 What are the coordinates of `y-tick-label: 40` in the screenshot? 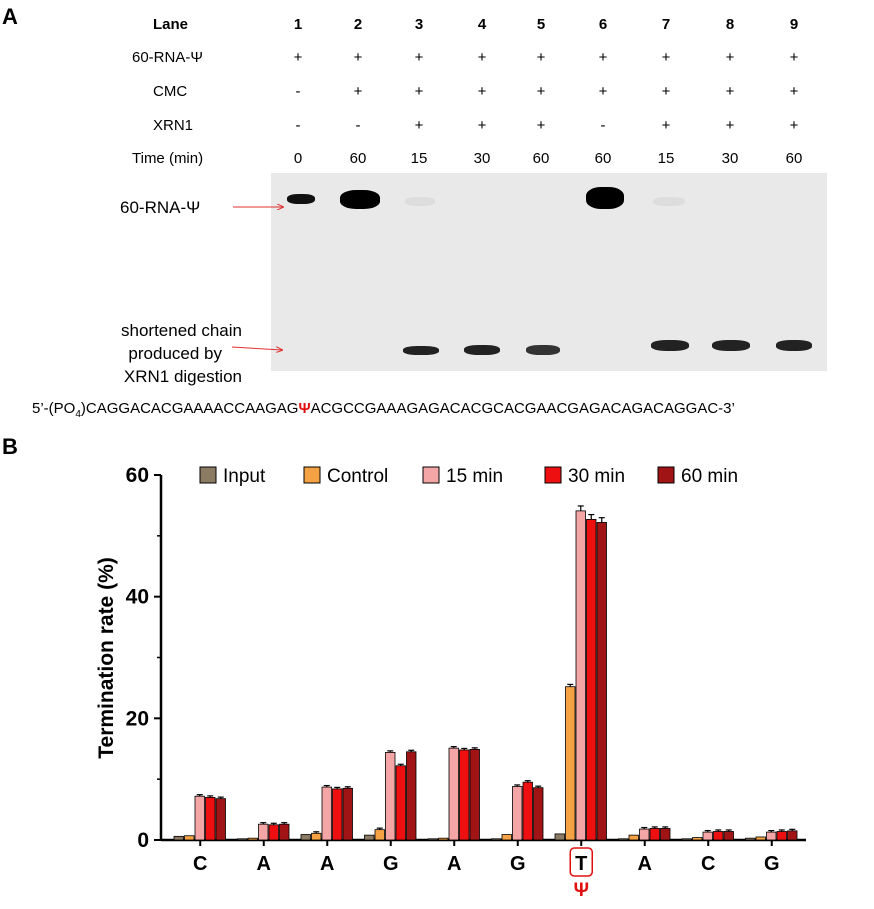 It's located at (137, 597).